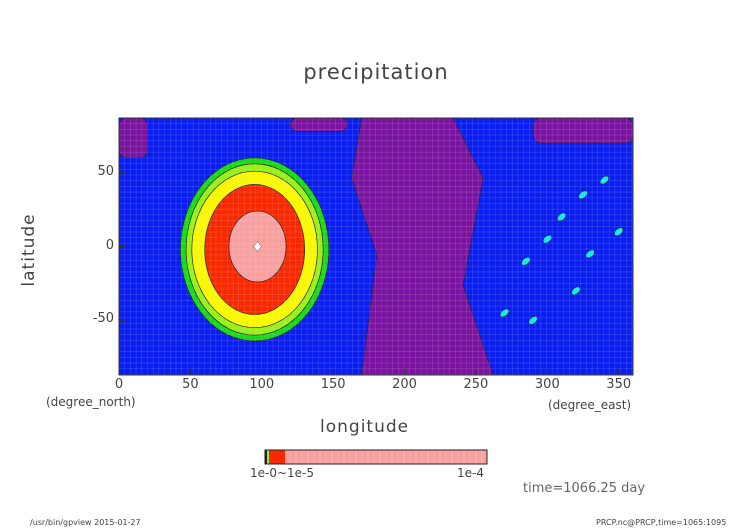 The width and height of the screenshot is (752, 532). Describe the element at coordinates (257, 246) in the screenshot. I see `max-marker` at that location.